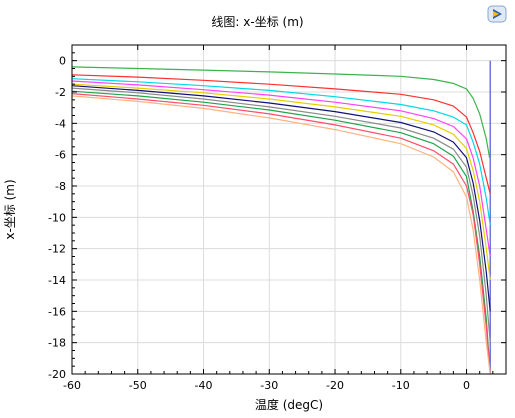  What do you see at coordinates (57, 249) in the screenshot?
I see `y-tick-label: -12` at bounding box center [57, 249].